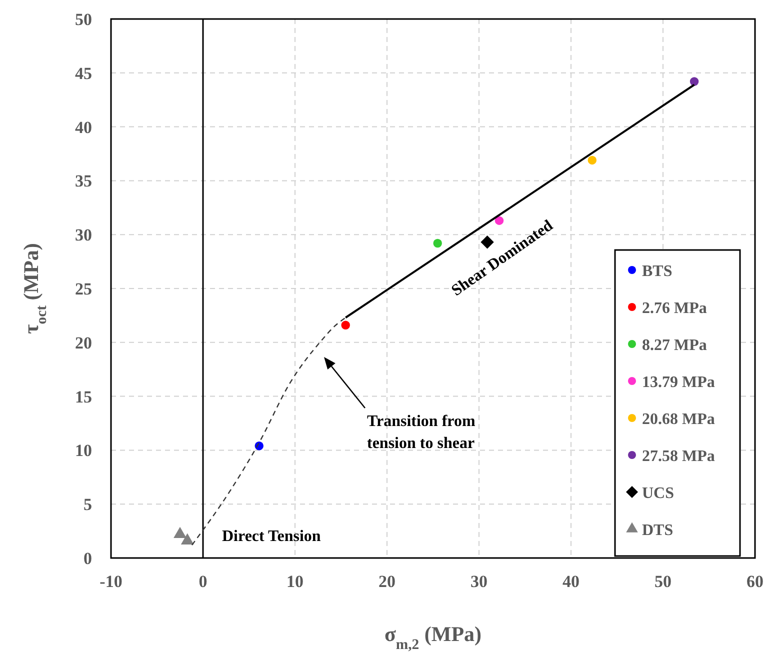 The height and width of the screenshot is (653, 769). Describe the element at coordinates (421, 432) in the screenshot. I see `annotation: Transition from tension to shear` at that location.